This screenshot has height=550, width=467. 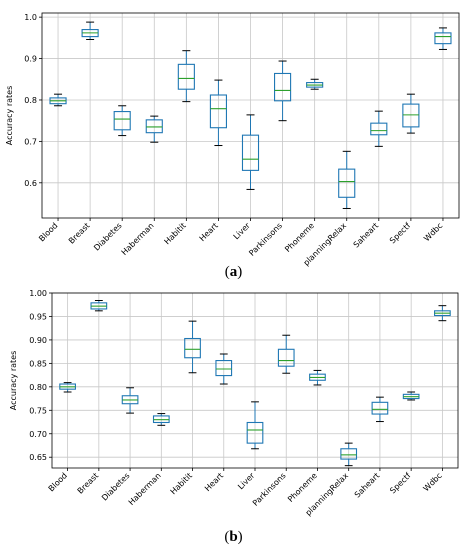 I want to click on panel-a-y-tick-label: 0.7, so click(x=30, y=141).